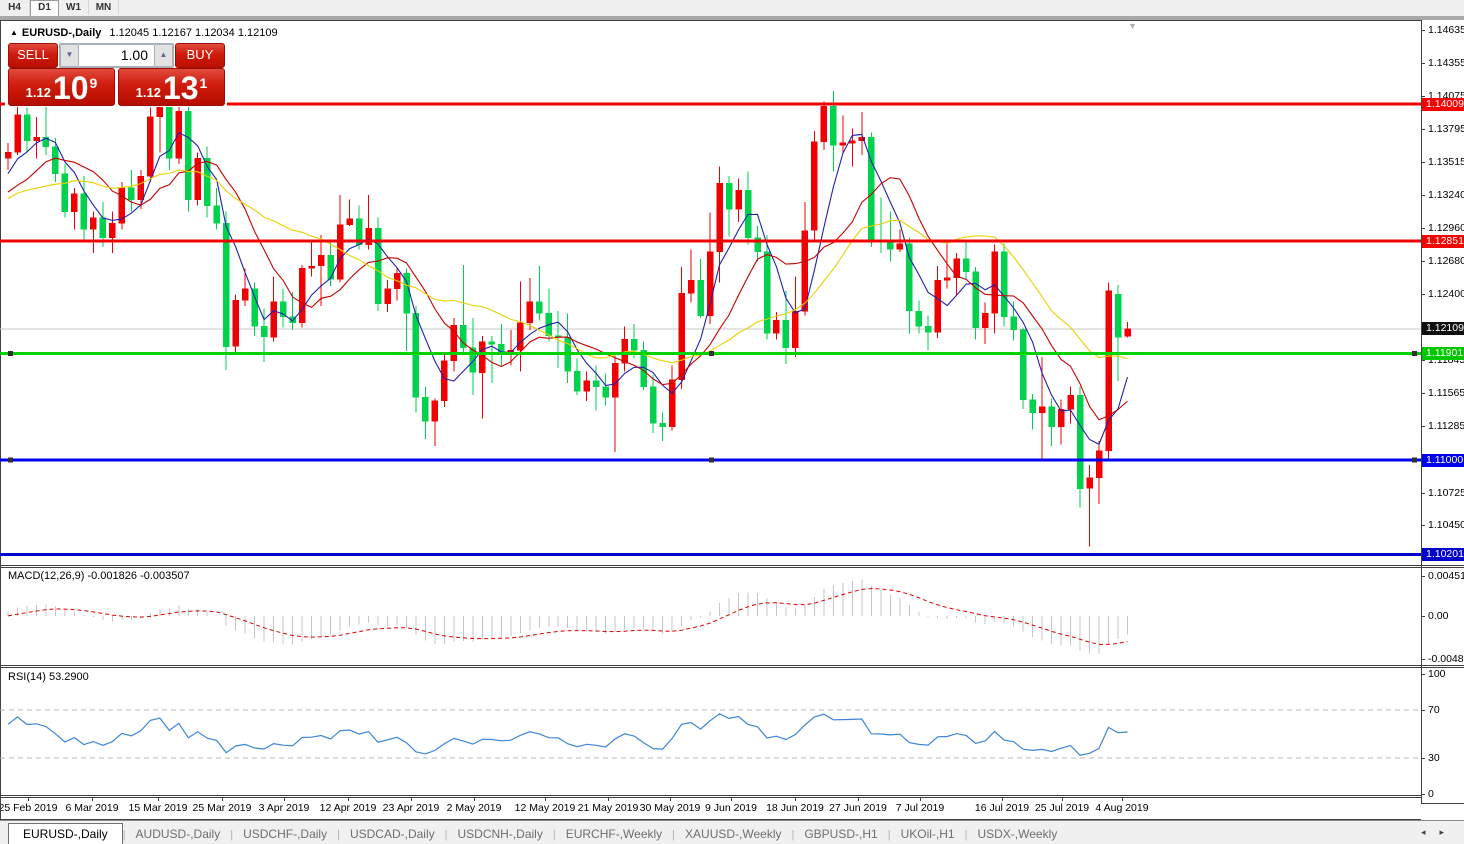  What do you see at coordinates (15, 7) in the screenshot?
I see `timeframe-button-h4: H4` at bounding box center [15, 7].